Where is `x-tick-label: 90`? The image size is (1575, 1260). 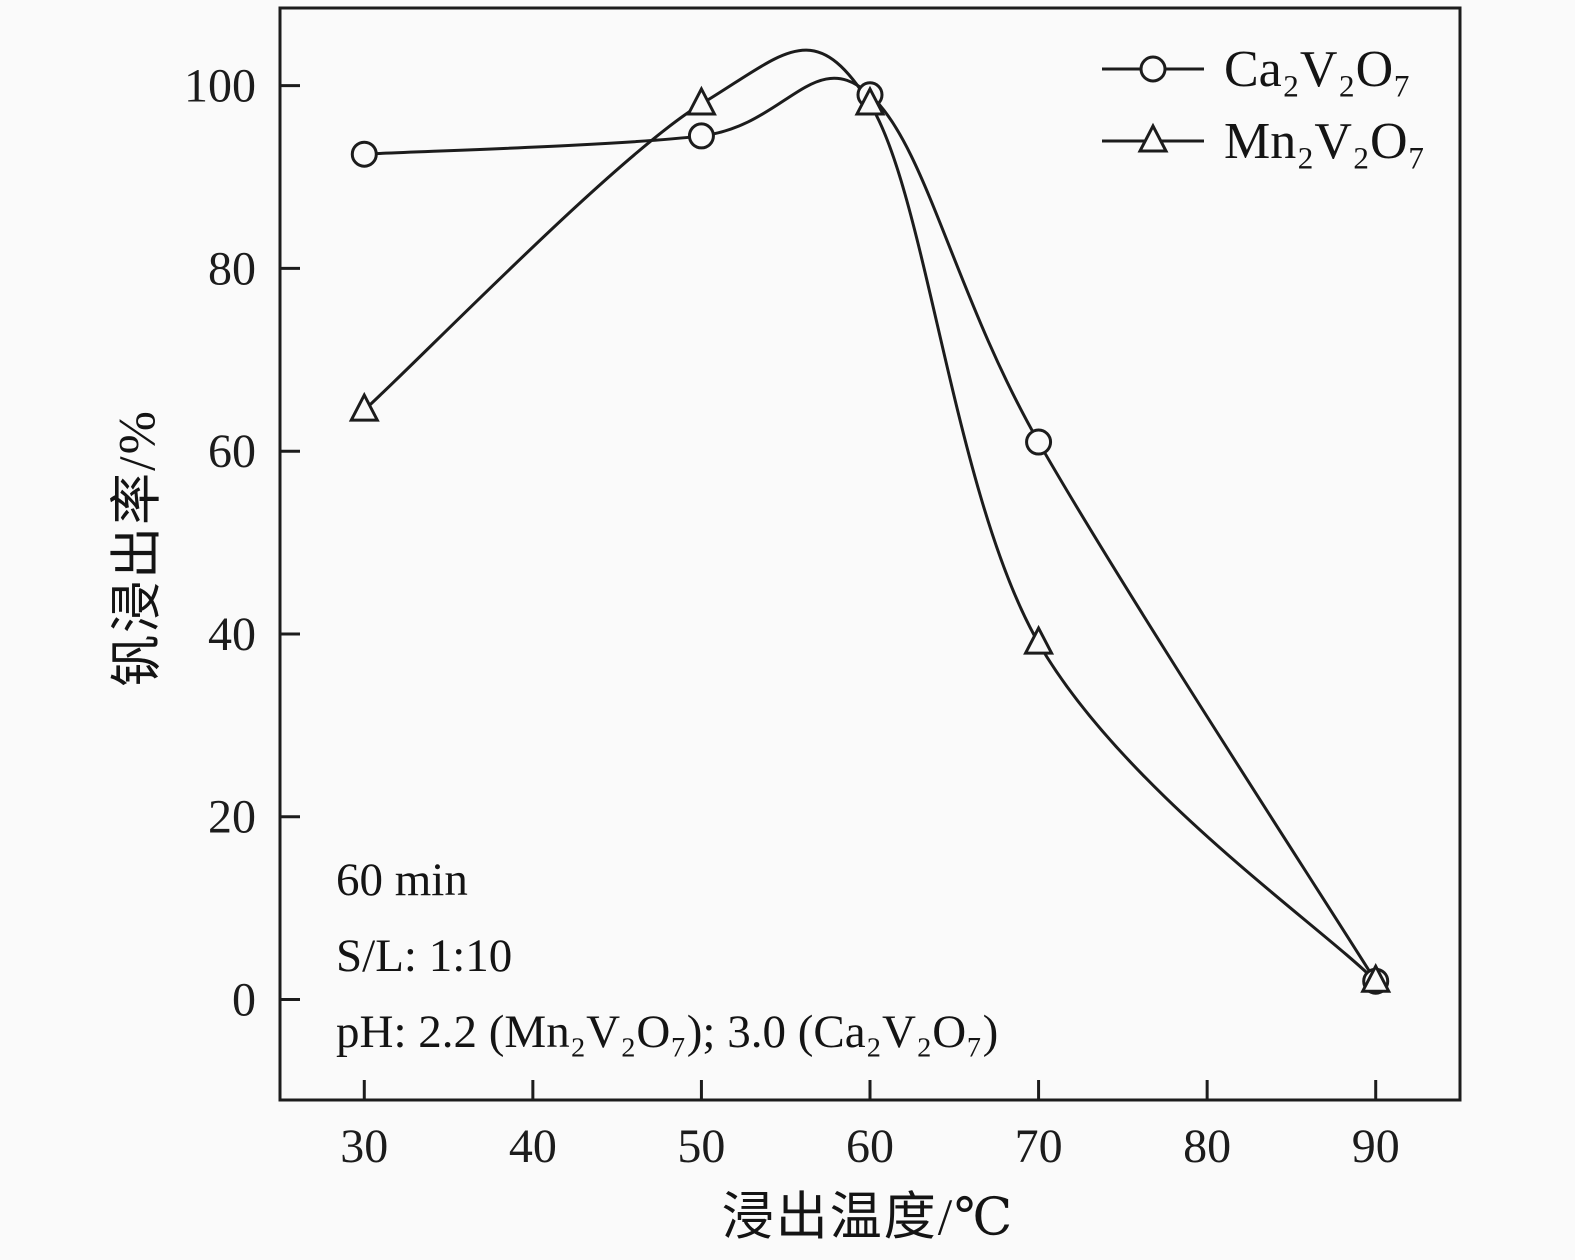
x-tick-label: 90 is located at coordinates (1376, 1146).